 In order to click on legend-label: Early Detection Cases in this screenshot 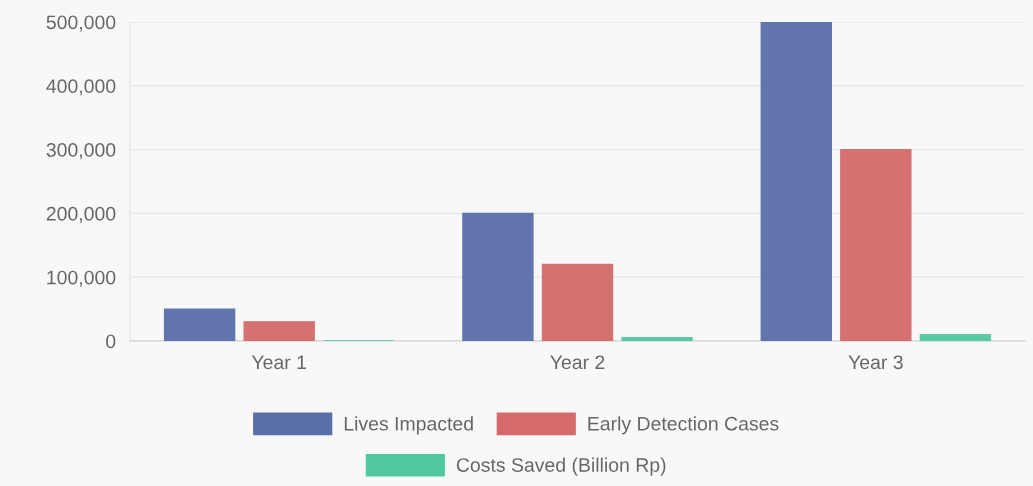, I will do `click(683, 425)`.